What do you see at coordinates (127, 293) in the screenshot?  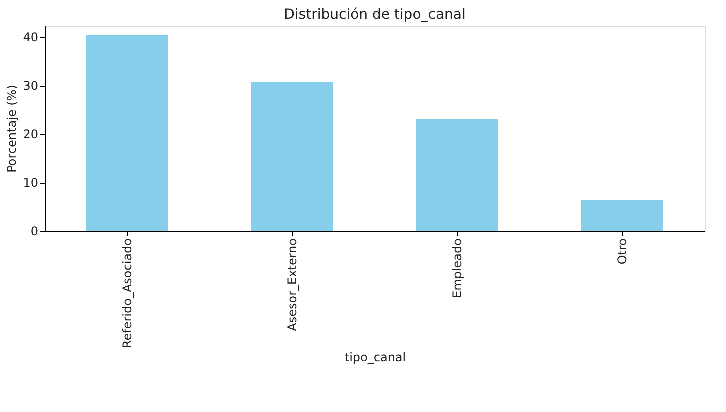 I see `x-tick-label: Referido_Asociado` at bounding box center [127, 293].